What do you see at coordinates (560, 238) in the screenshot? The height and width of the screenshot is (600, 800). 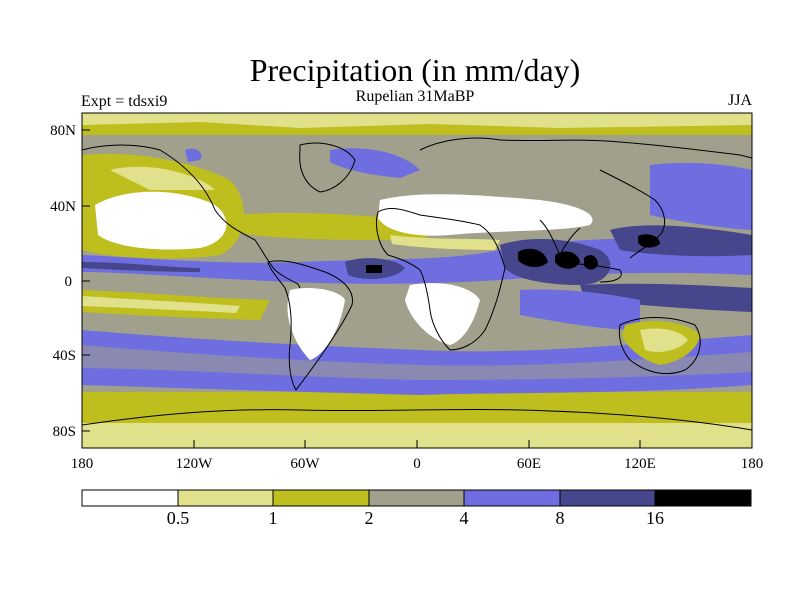 I see `coast-india` at bounding box center [560, 238].